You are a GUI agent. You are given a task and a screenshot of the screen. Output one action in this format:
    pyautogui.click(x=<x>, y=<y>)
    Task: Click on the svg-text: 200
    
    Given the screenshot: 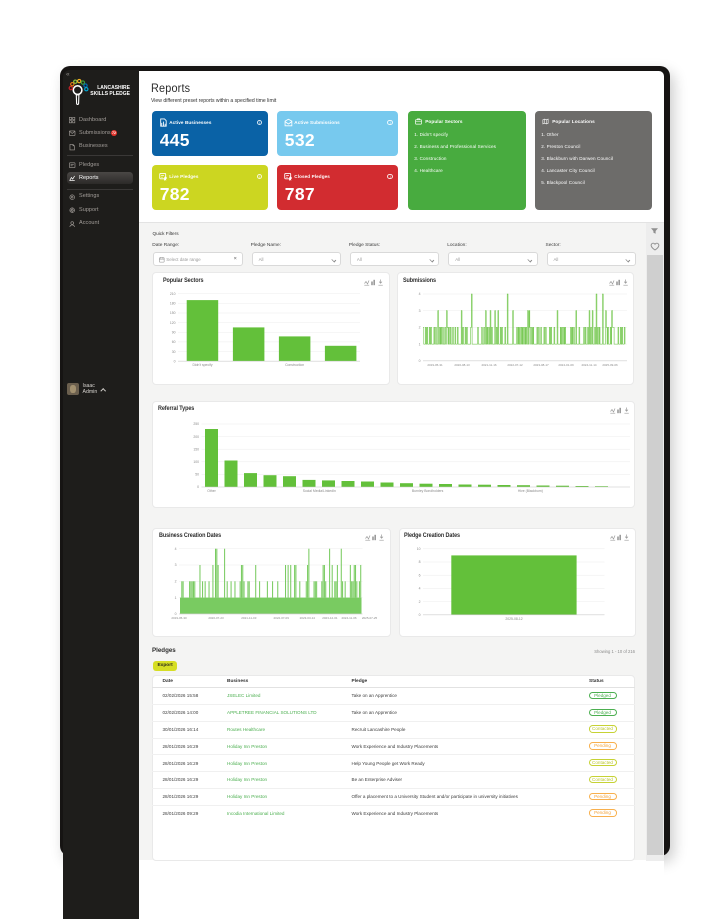 What is the action you would take?
    pyautogui.click(x=196, y=437)
    